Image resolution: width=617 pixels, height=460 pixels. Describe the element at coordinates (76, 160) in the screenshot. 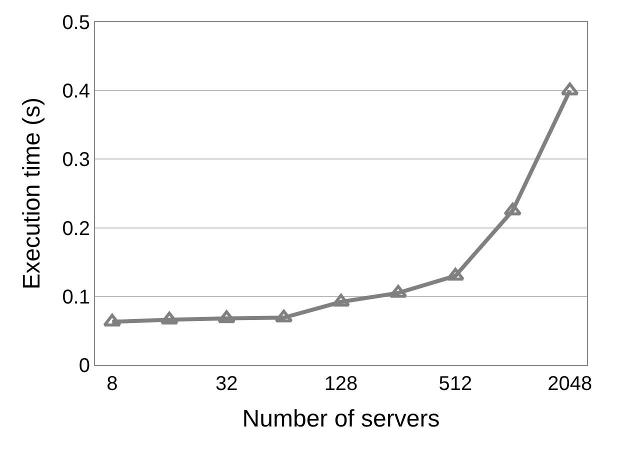

I see `y-tick-label: 0.3` at that location.